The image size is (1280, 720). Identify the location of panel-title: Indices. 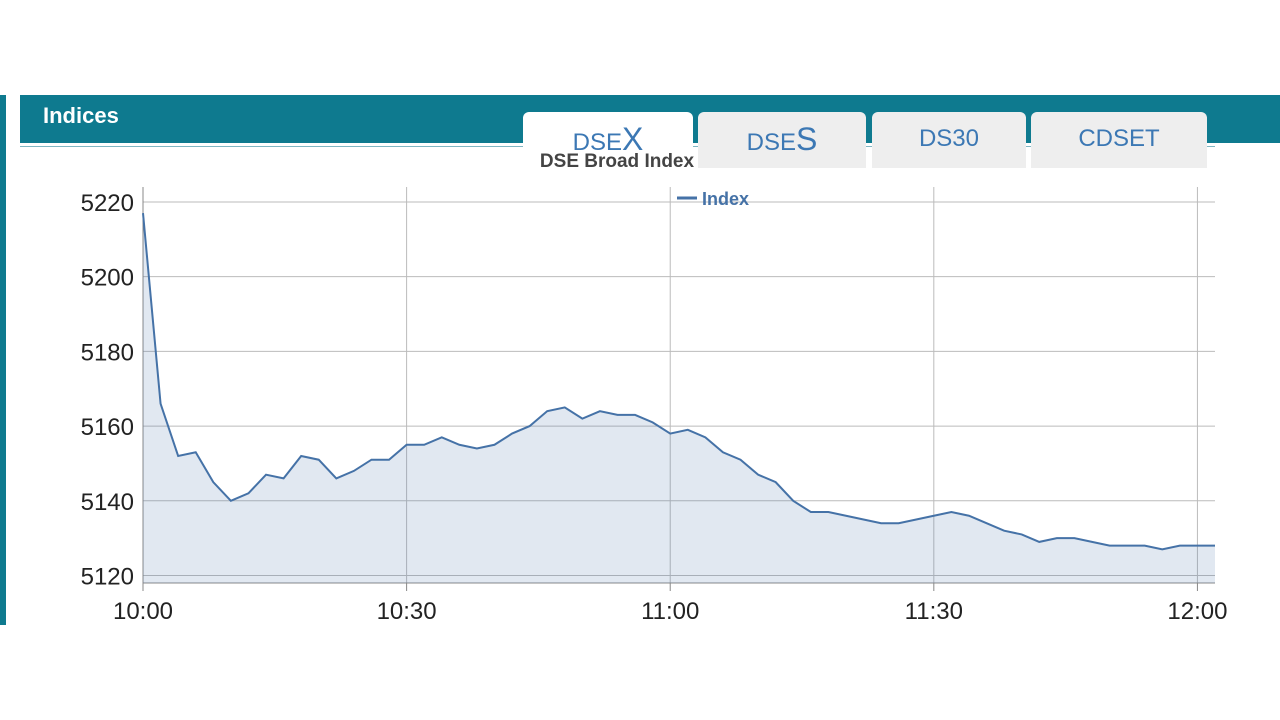
(81, 115).